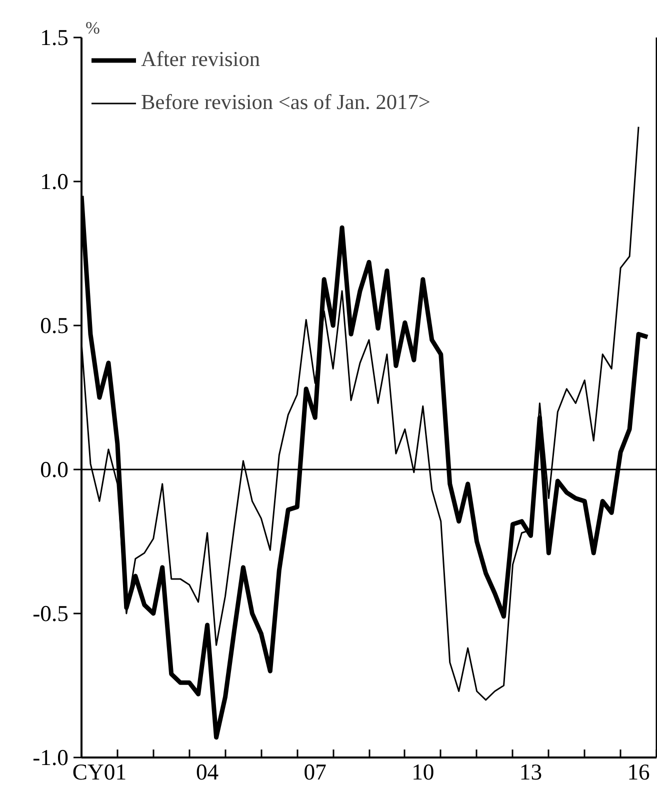 The image size is (657, 810). What do you see at coordinates (54, 181) in the screenshot?
I see `y-tick-label: 1.0` at bounding box center [54, 181].